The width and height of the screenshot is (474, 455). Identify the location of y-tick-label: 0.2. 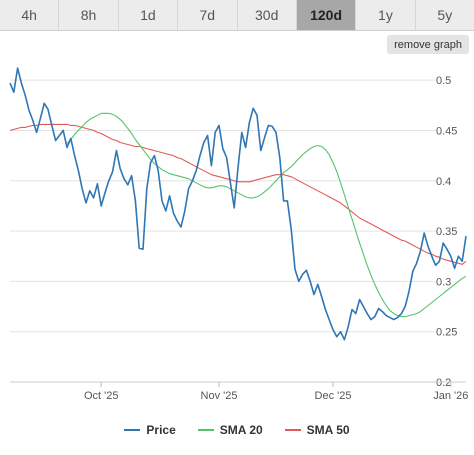
(443, 383).